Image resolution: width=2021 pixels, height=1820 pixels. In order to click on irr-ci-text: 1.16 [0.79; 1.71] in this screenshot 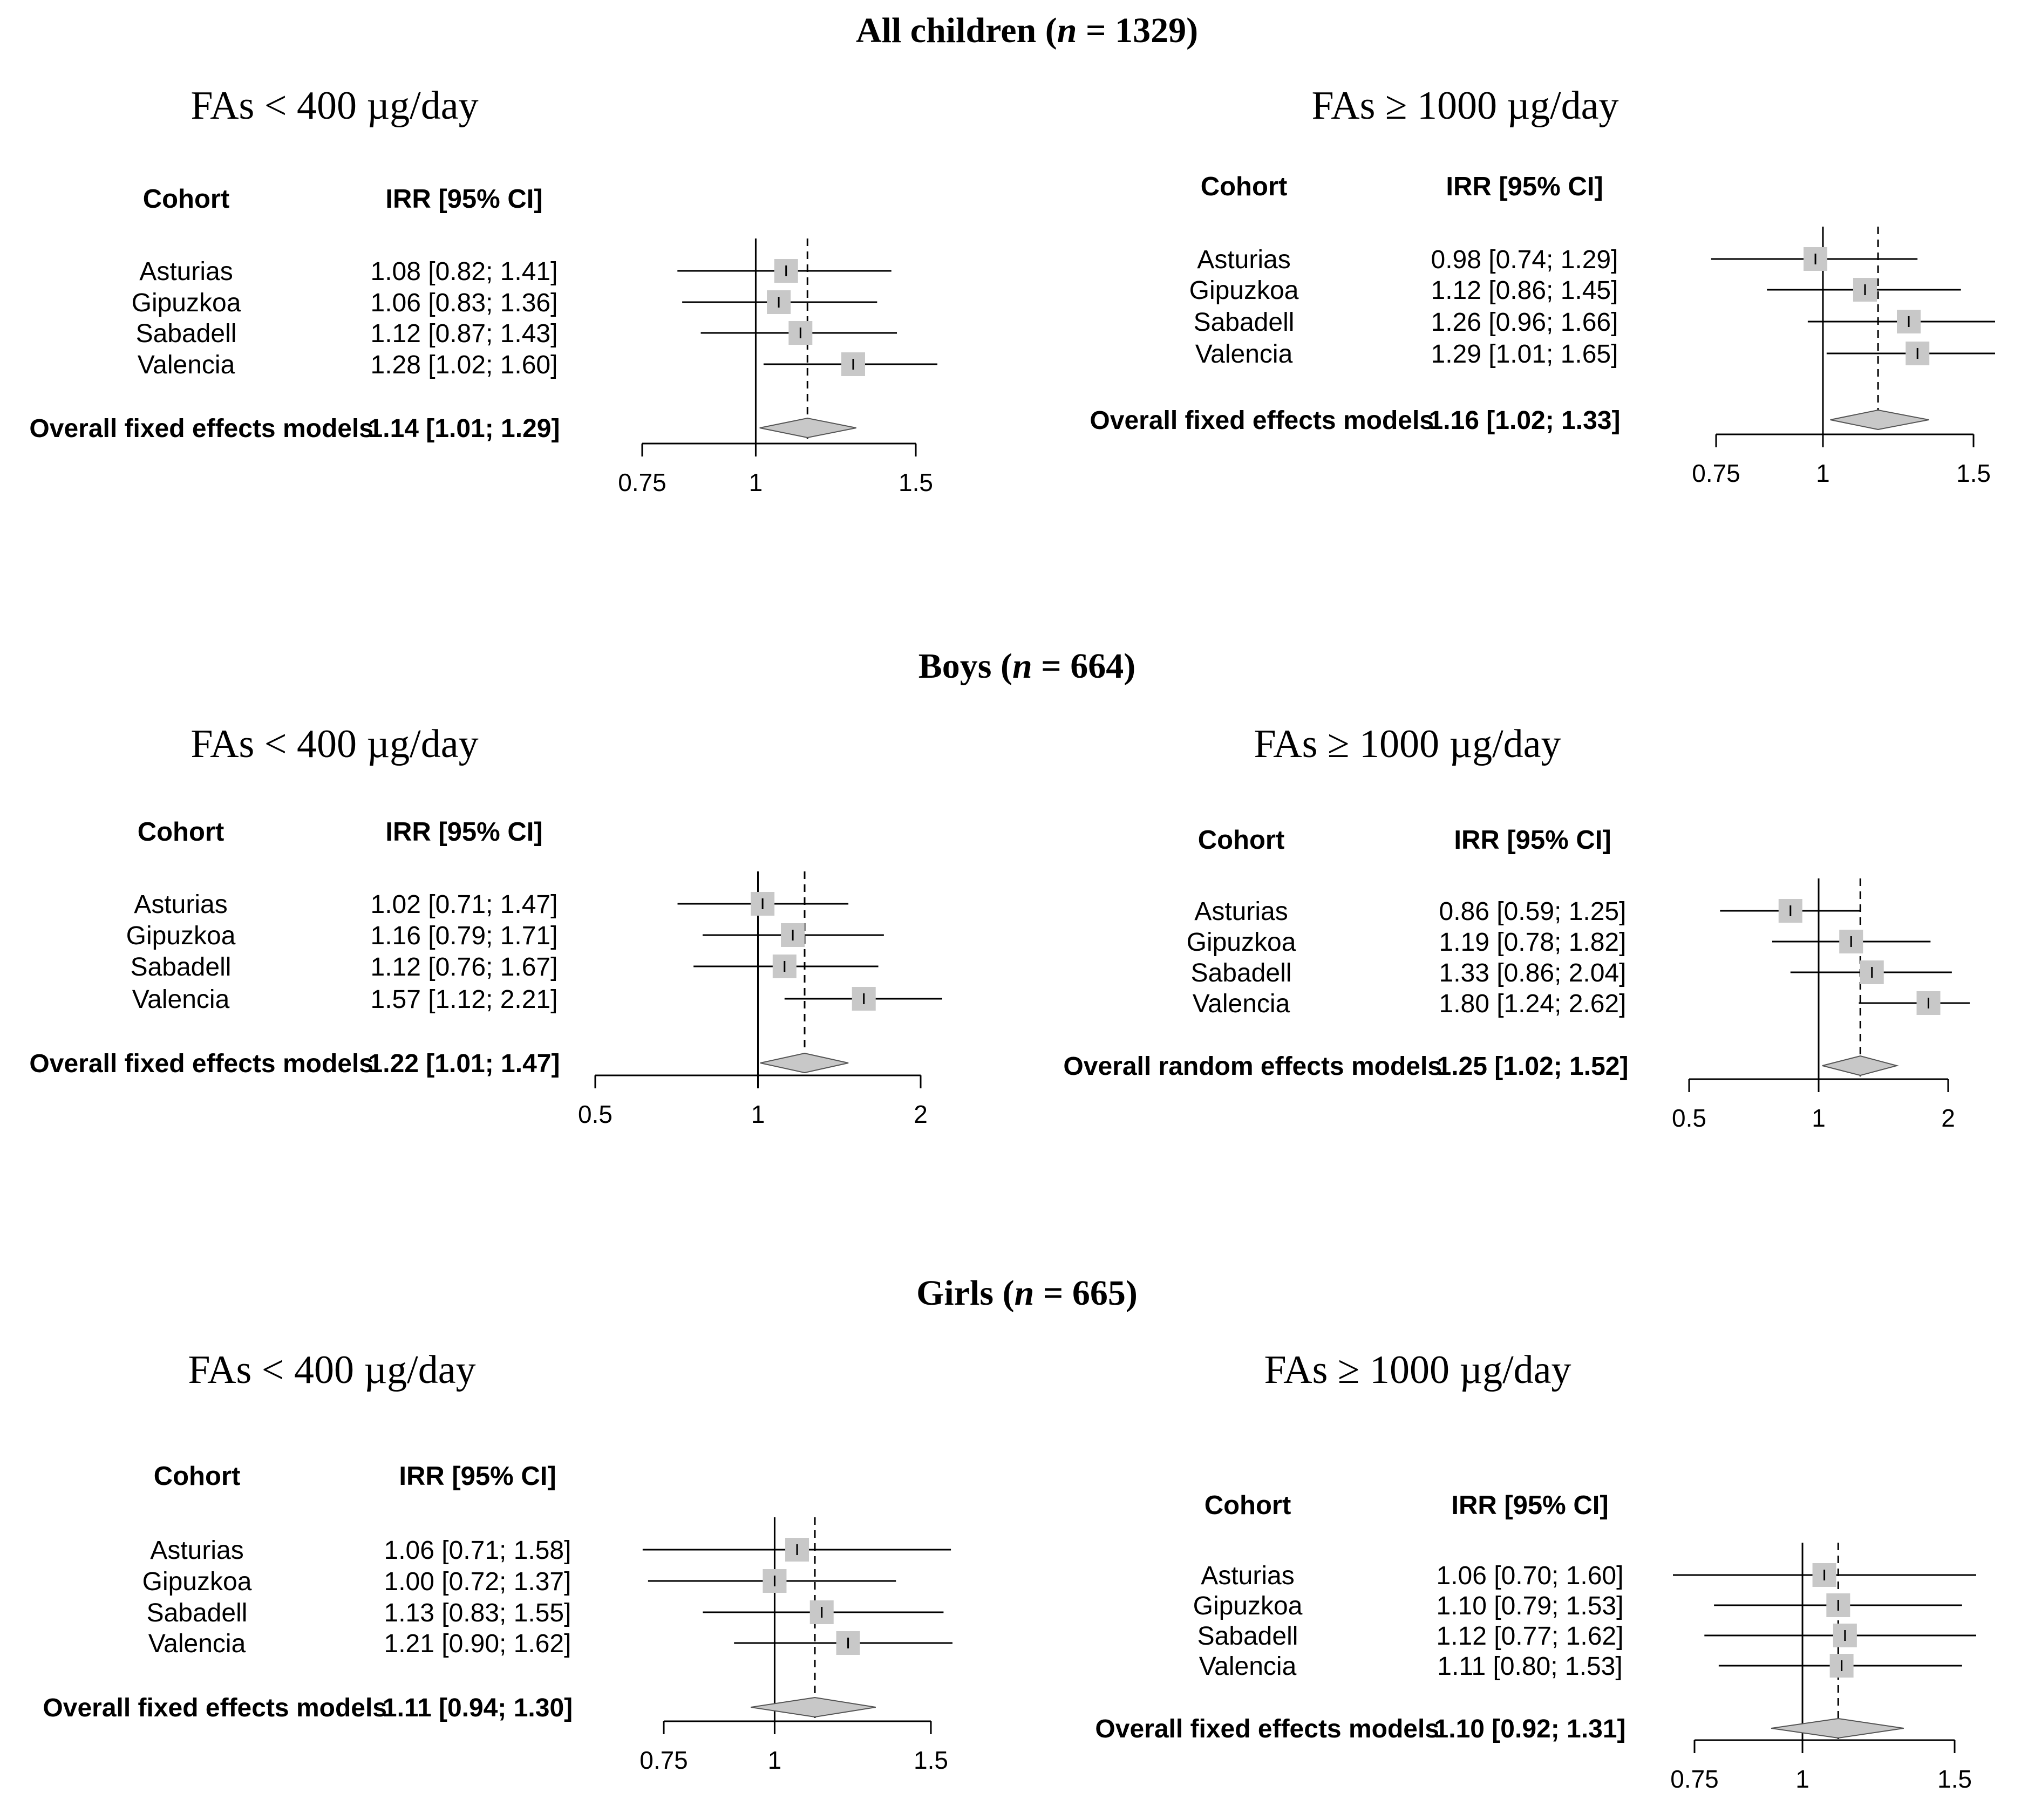, I will do `click(464, 936)`.